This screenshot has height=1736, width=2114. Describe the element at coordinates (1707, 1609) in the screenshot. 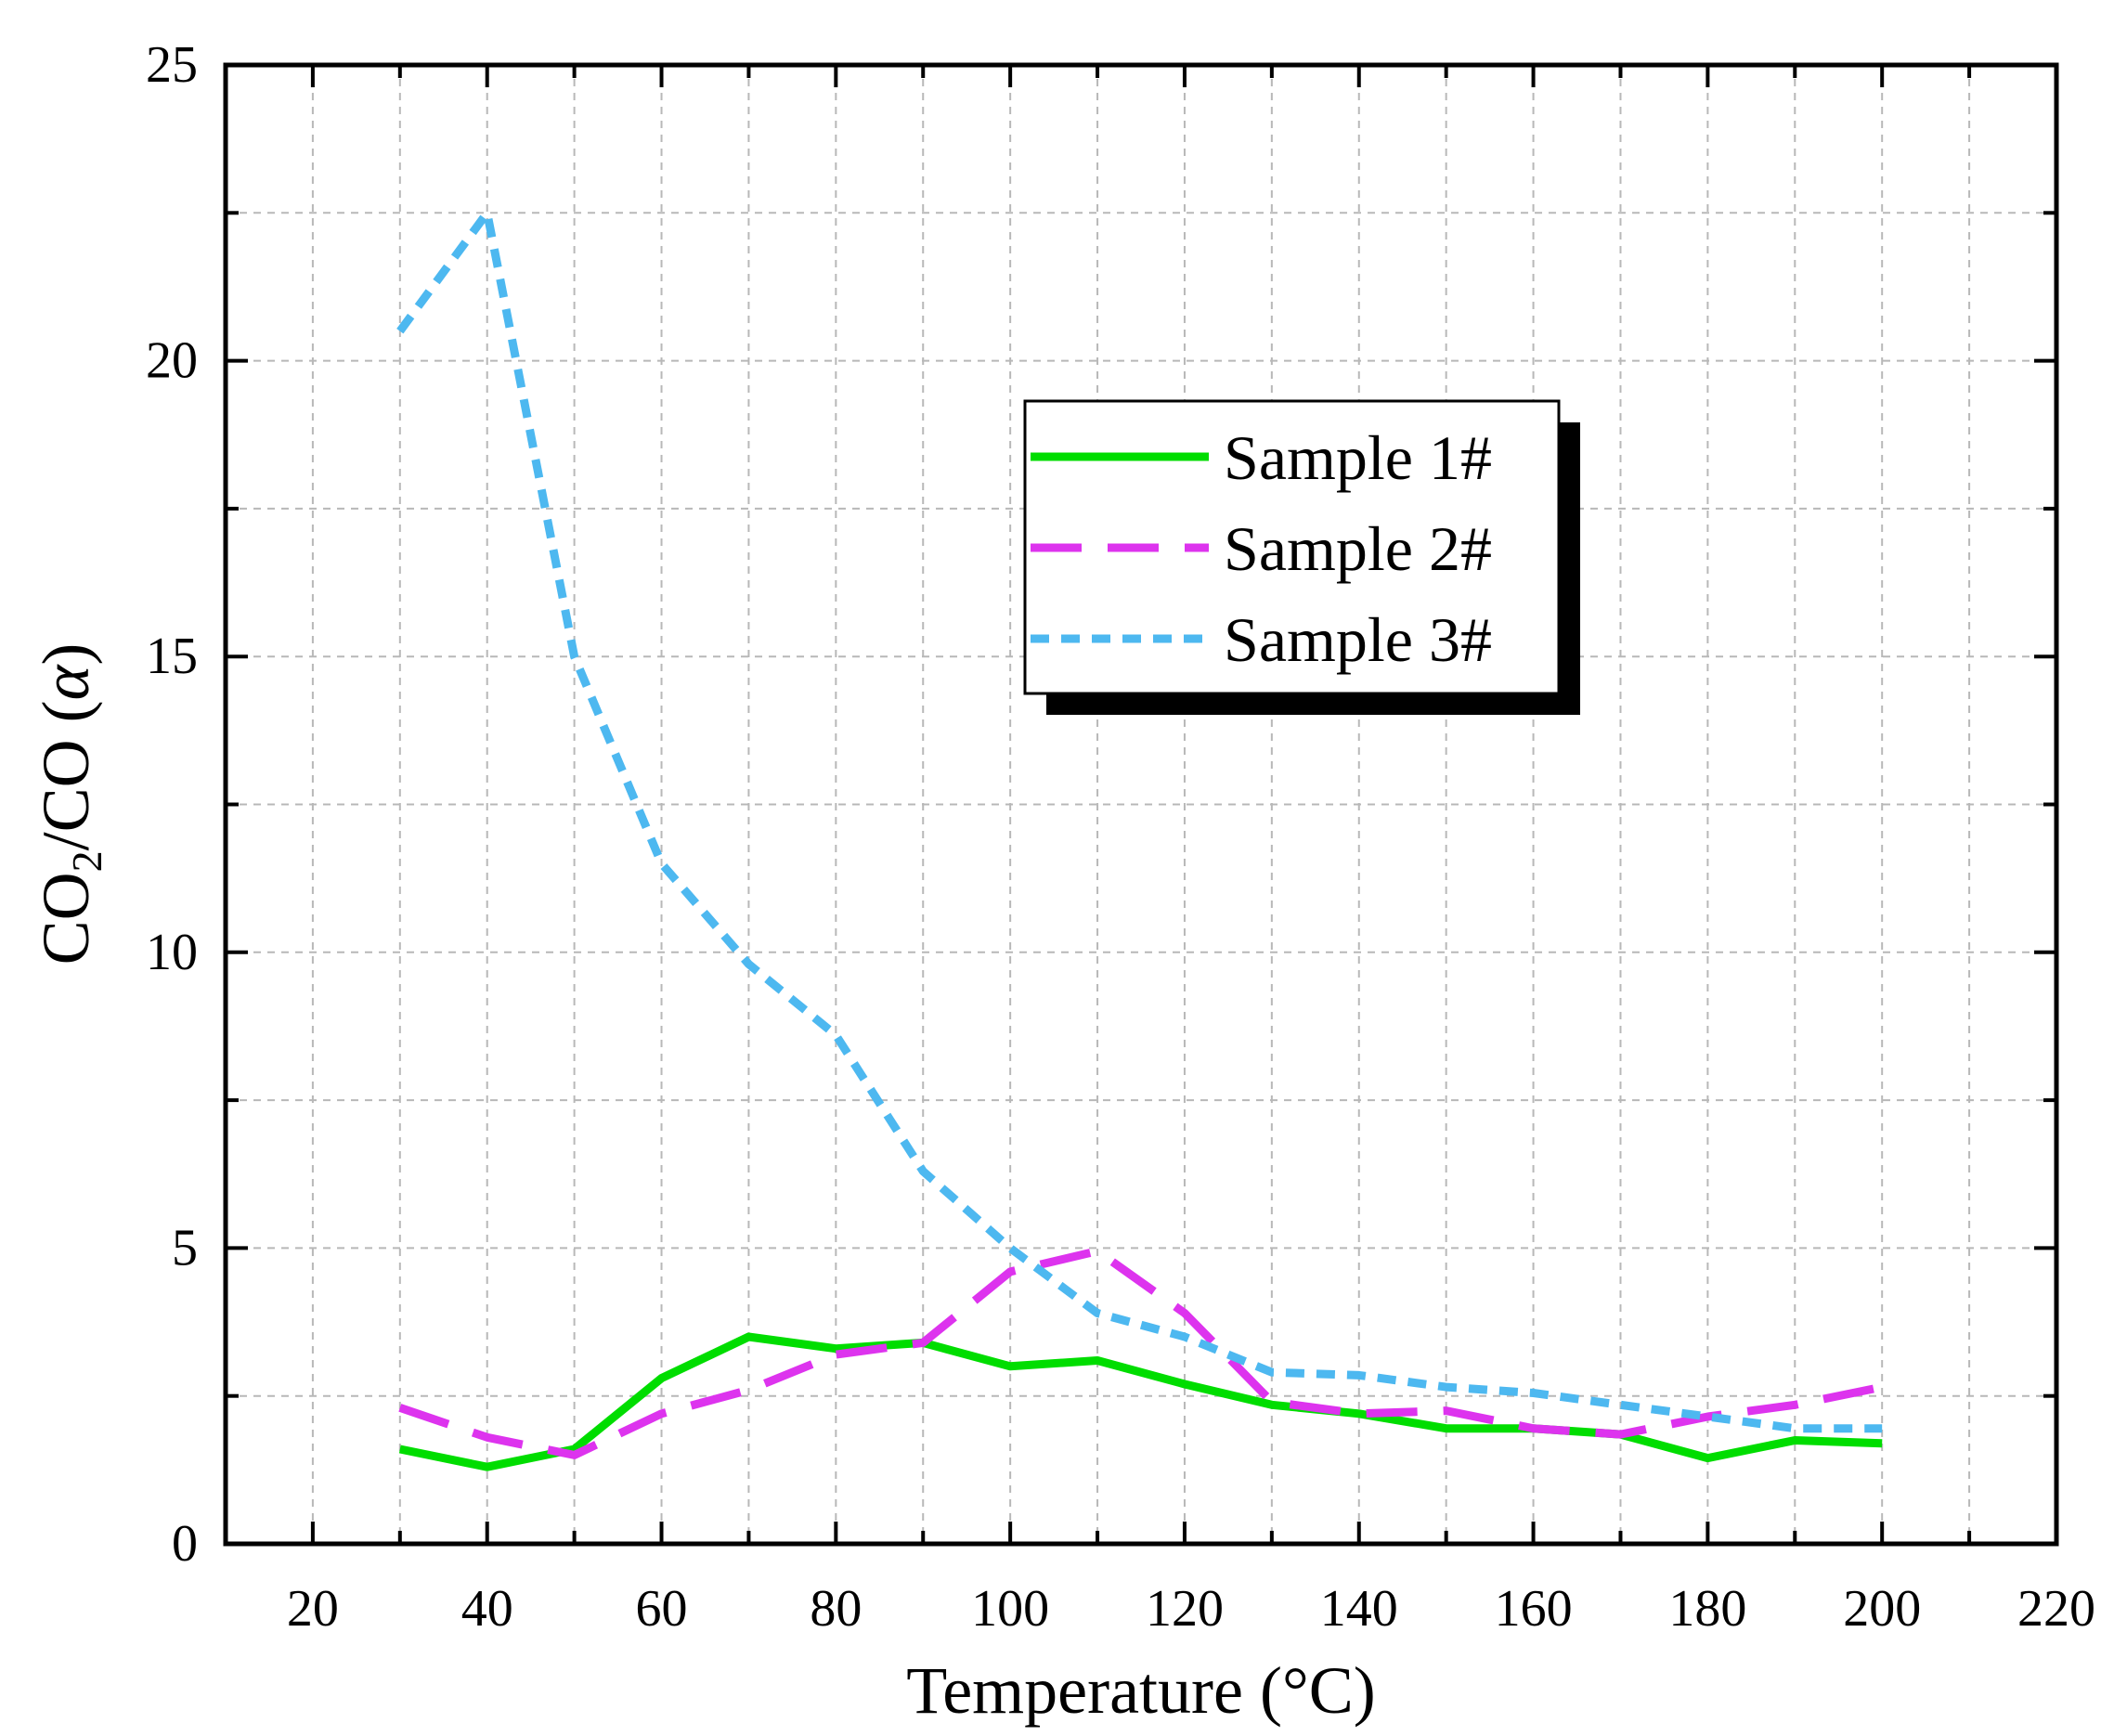

I see `x-tick-label: 180` at that location.